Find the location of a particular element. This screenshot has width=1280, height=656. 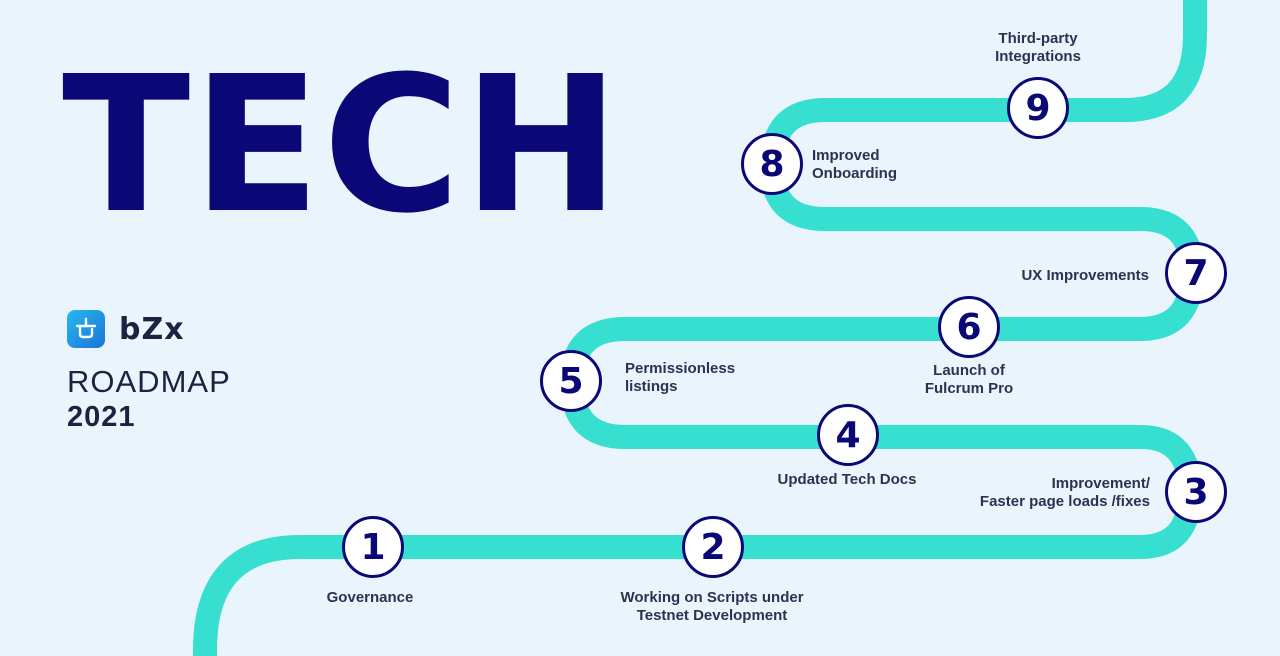

milestone-label-5: Permissionless listings is located at coordinates (680, 377).